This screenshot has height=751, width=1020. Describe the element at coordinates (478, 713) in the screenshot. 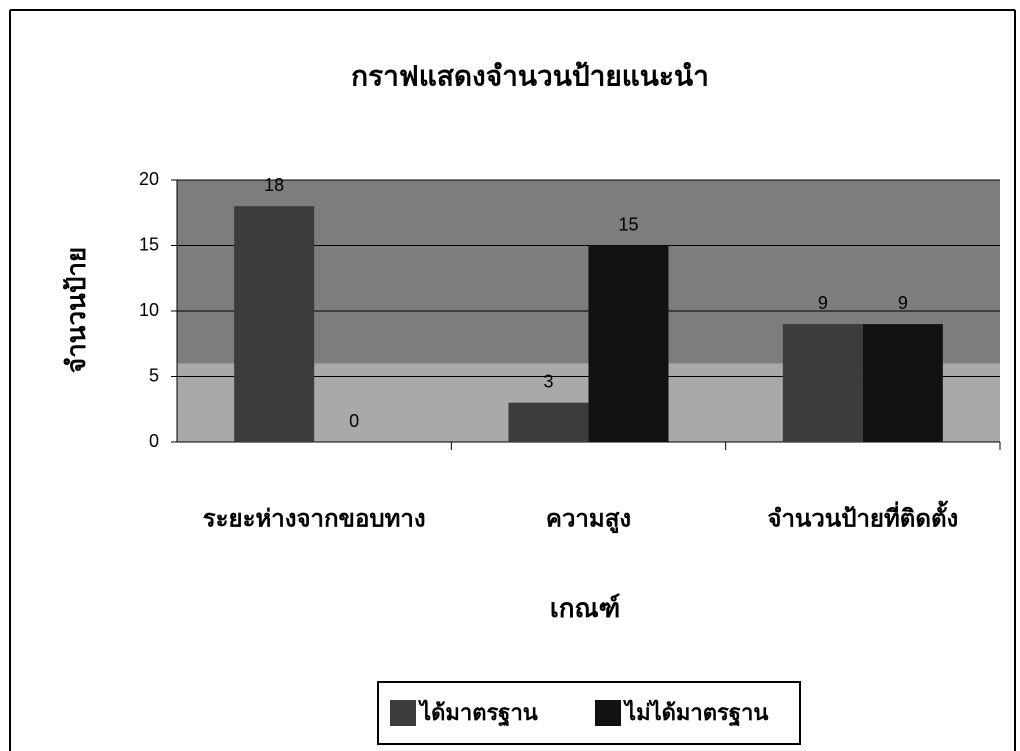

I see `legend-label: ได้มาตรฐาน` at that location.